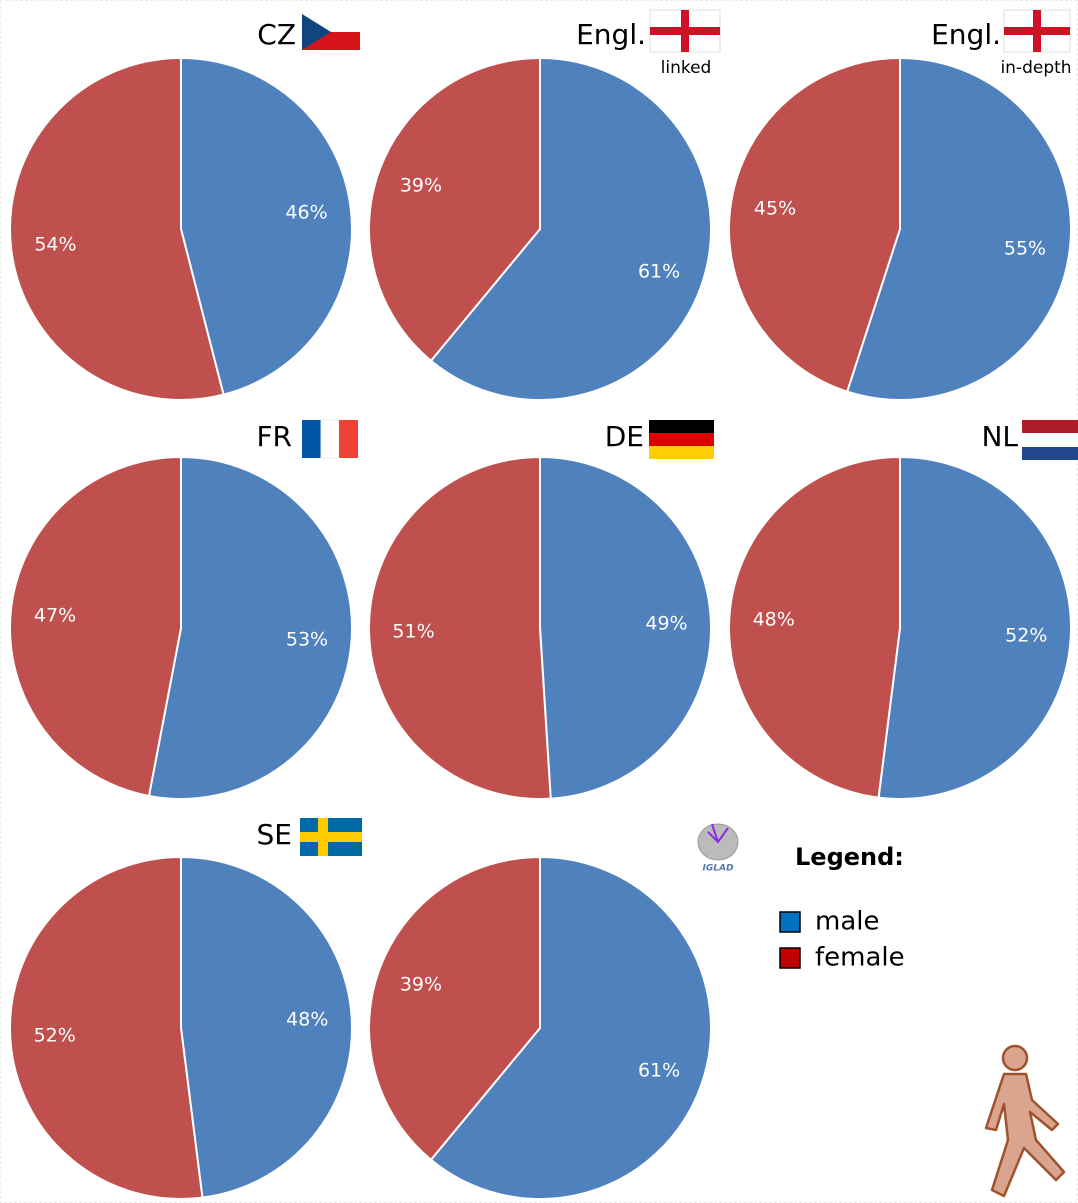 The height and width of the screenshot is (1203, 1078). What do you see at coordinates (847, 922) in the screenshot?
I see `legend-label: male` at bounding box center [847, 922].